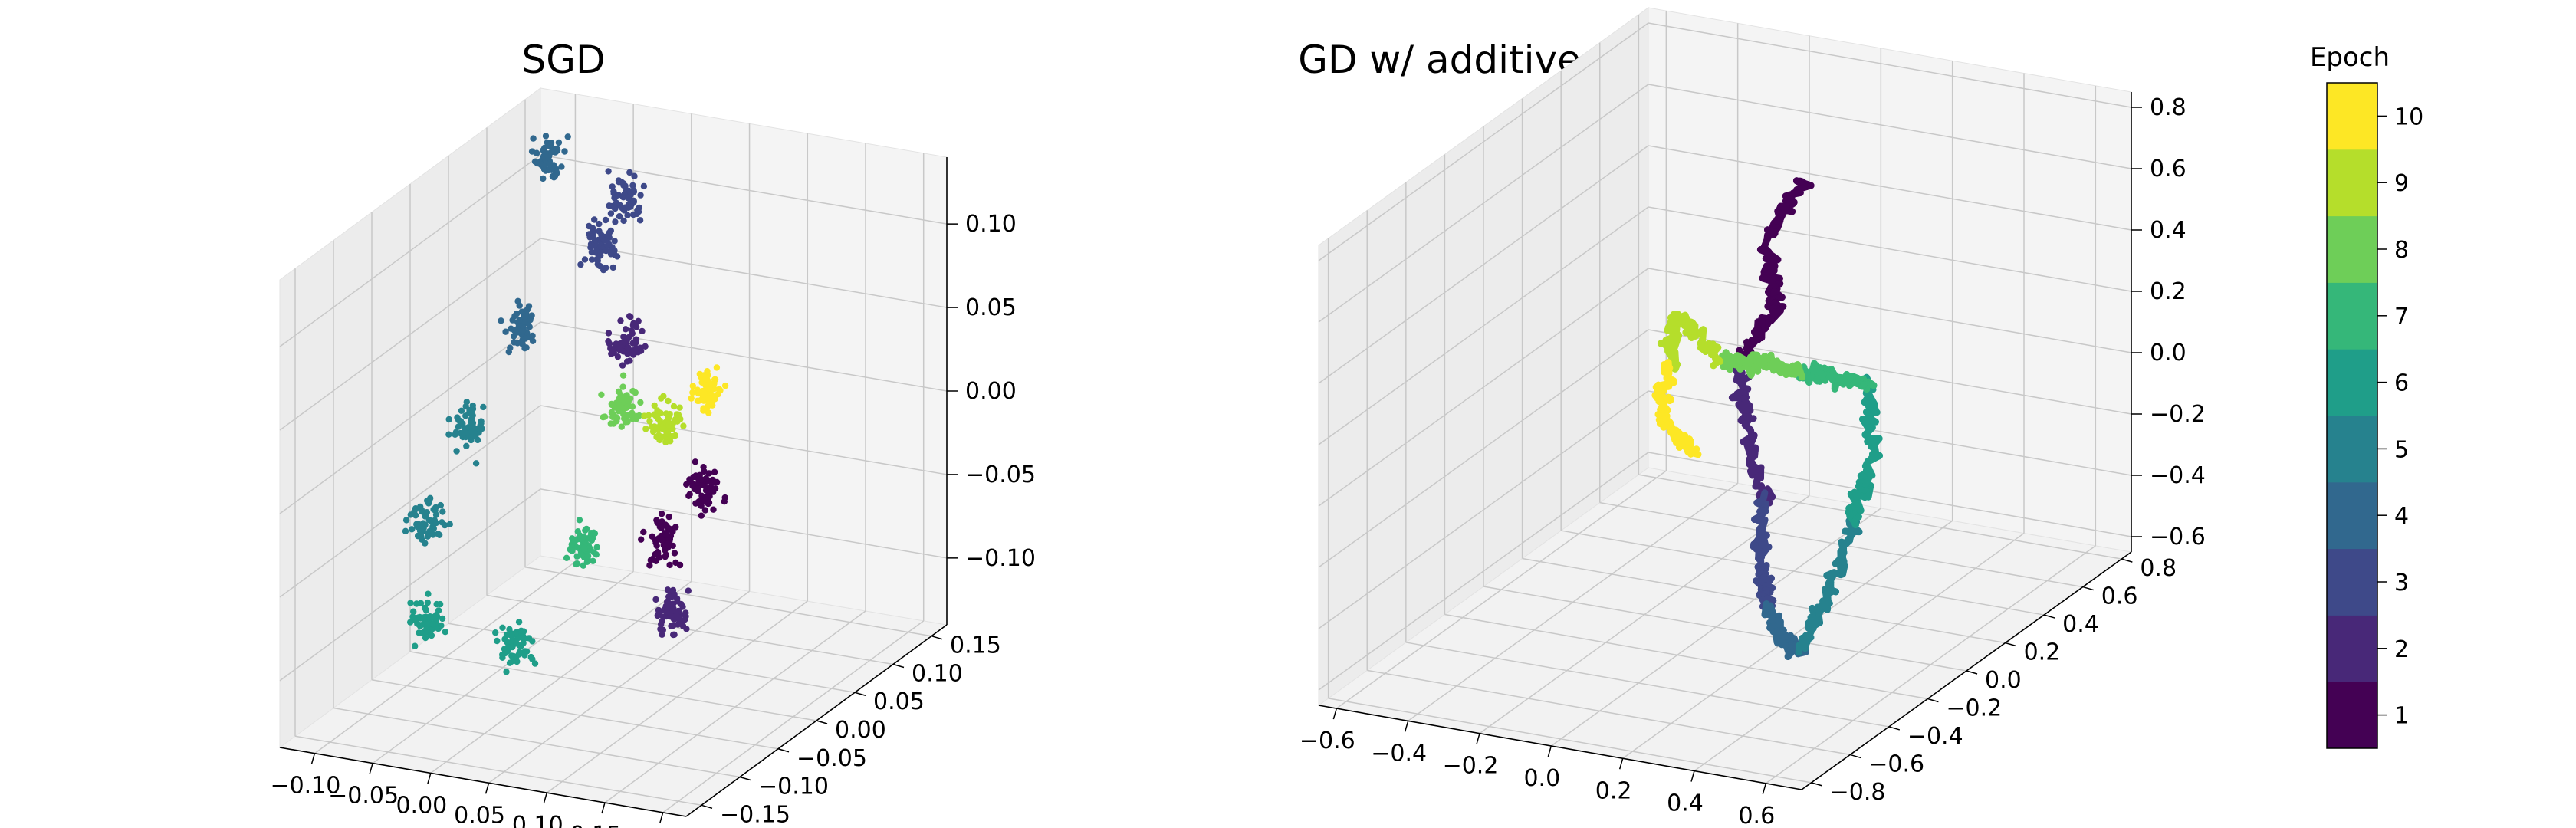  I want to click on x-tick-label: −0.05, so click(363, 797).